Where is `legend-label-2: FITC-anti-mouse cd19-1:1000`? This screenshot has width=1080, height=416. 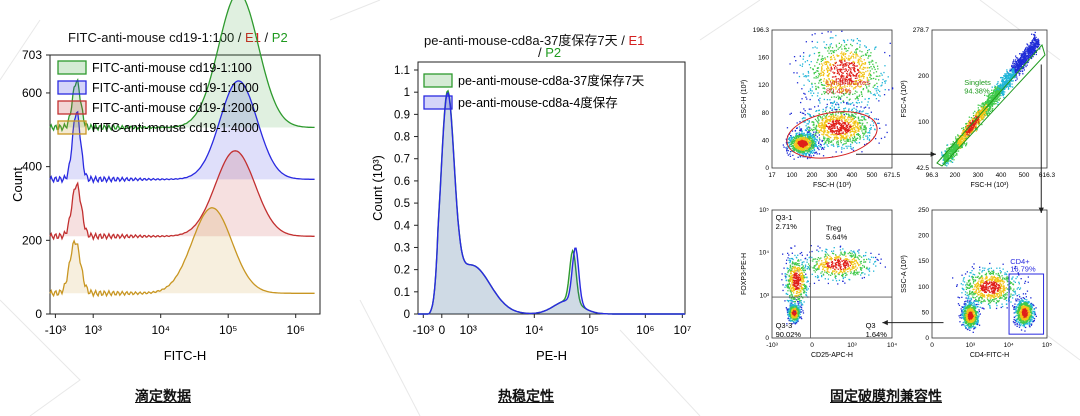 legend-label-2: FITC-anti-mouse cd19-1:1000 is located at coordinates (175, 88).